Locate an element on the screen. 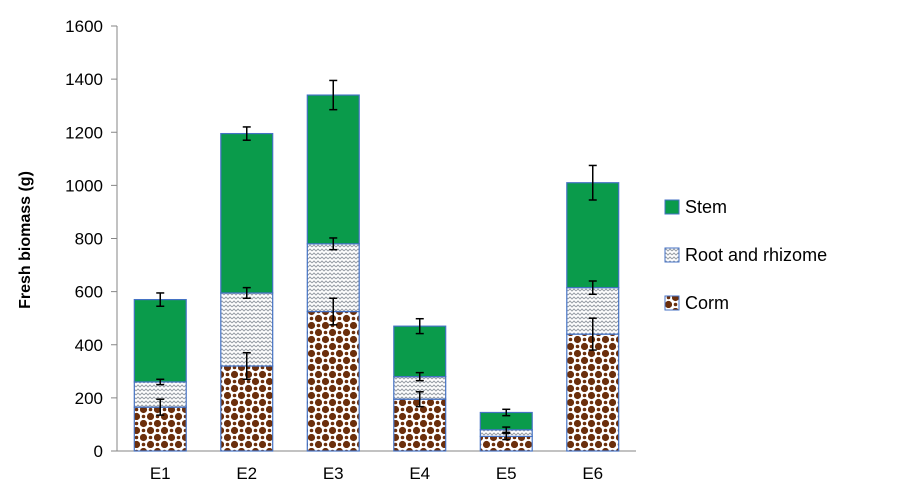 This screenshot has height=492, width=907. y-tick-label: 400 is located at coordinates (89, 345).